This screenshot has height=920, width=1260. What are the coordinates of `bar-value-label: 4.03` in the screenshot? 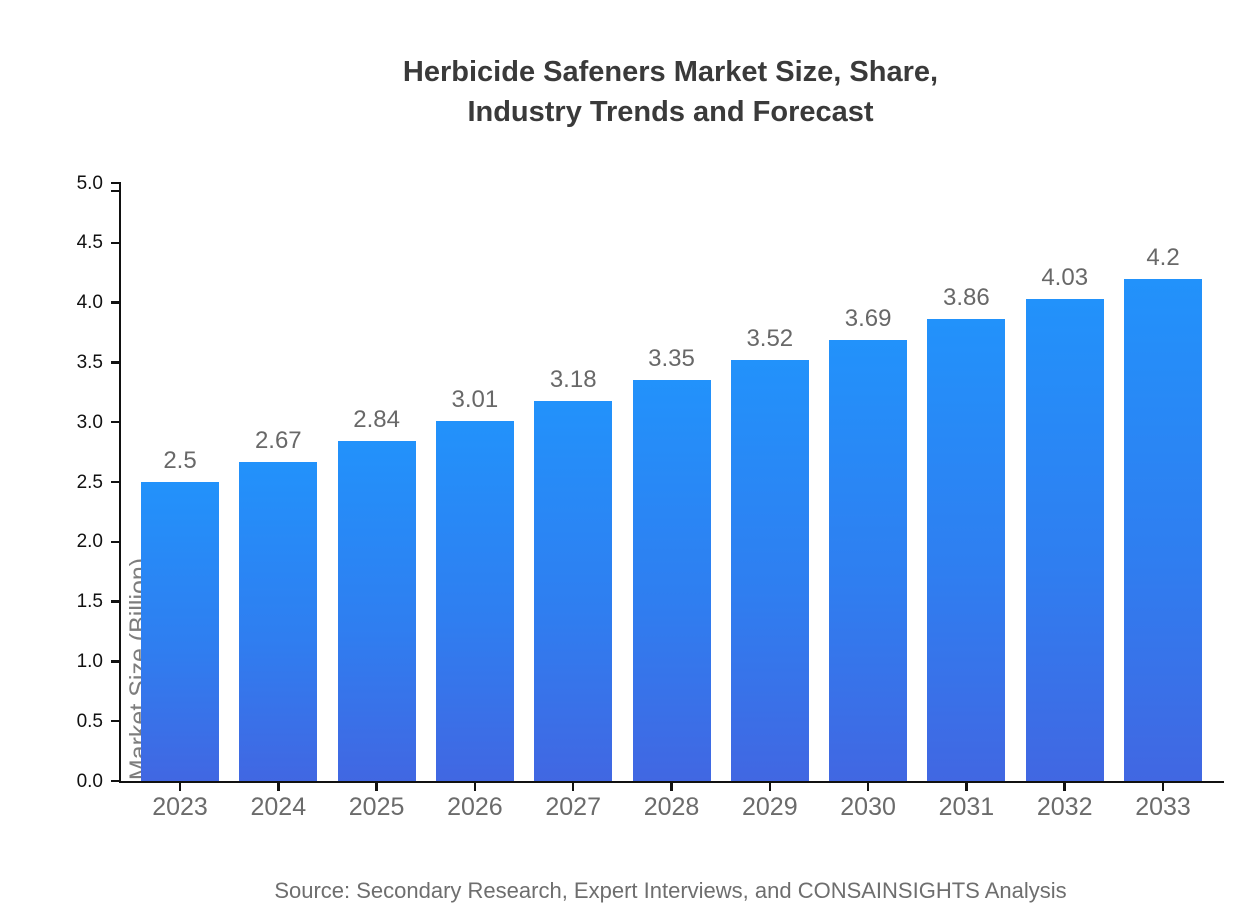 It's located at (1065, 278).